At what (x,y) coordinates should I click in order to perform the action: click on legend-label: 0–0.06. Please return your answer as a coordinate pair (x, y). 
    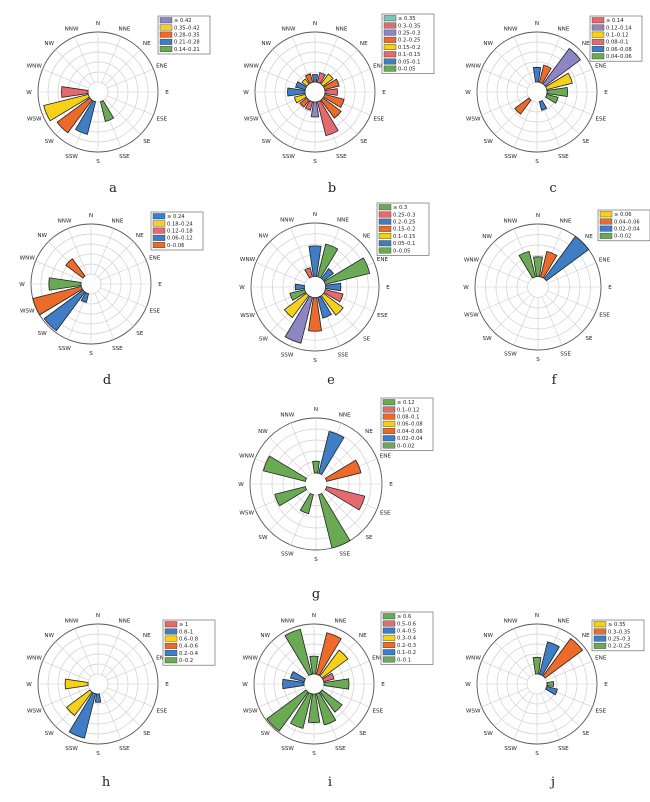
    Looking at the image, I should click on (175, 246).